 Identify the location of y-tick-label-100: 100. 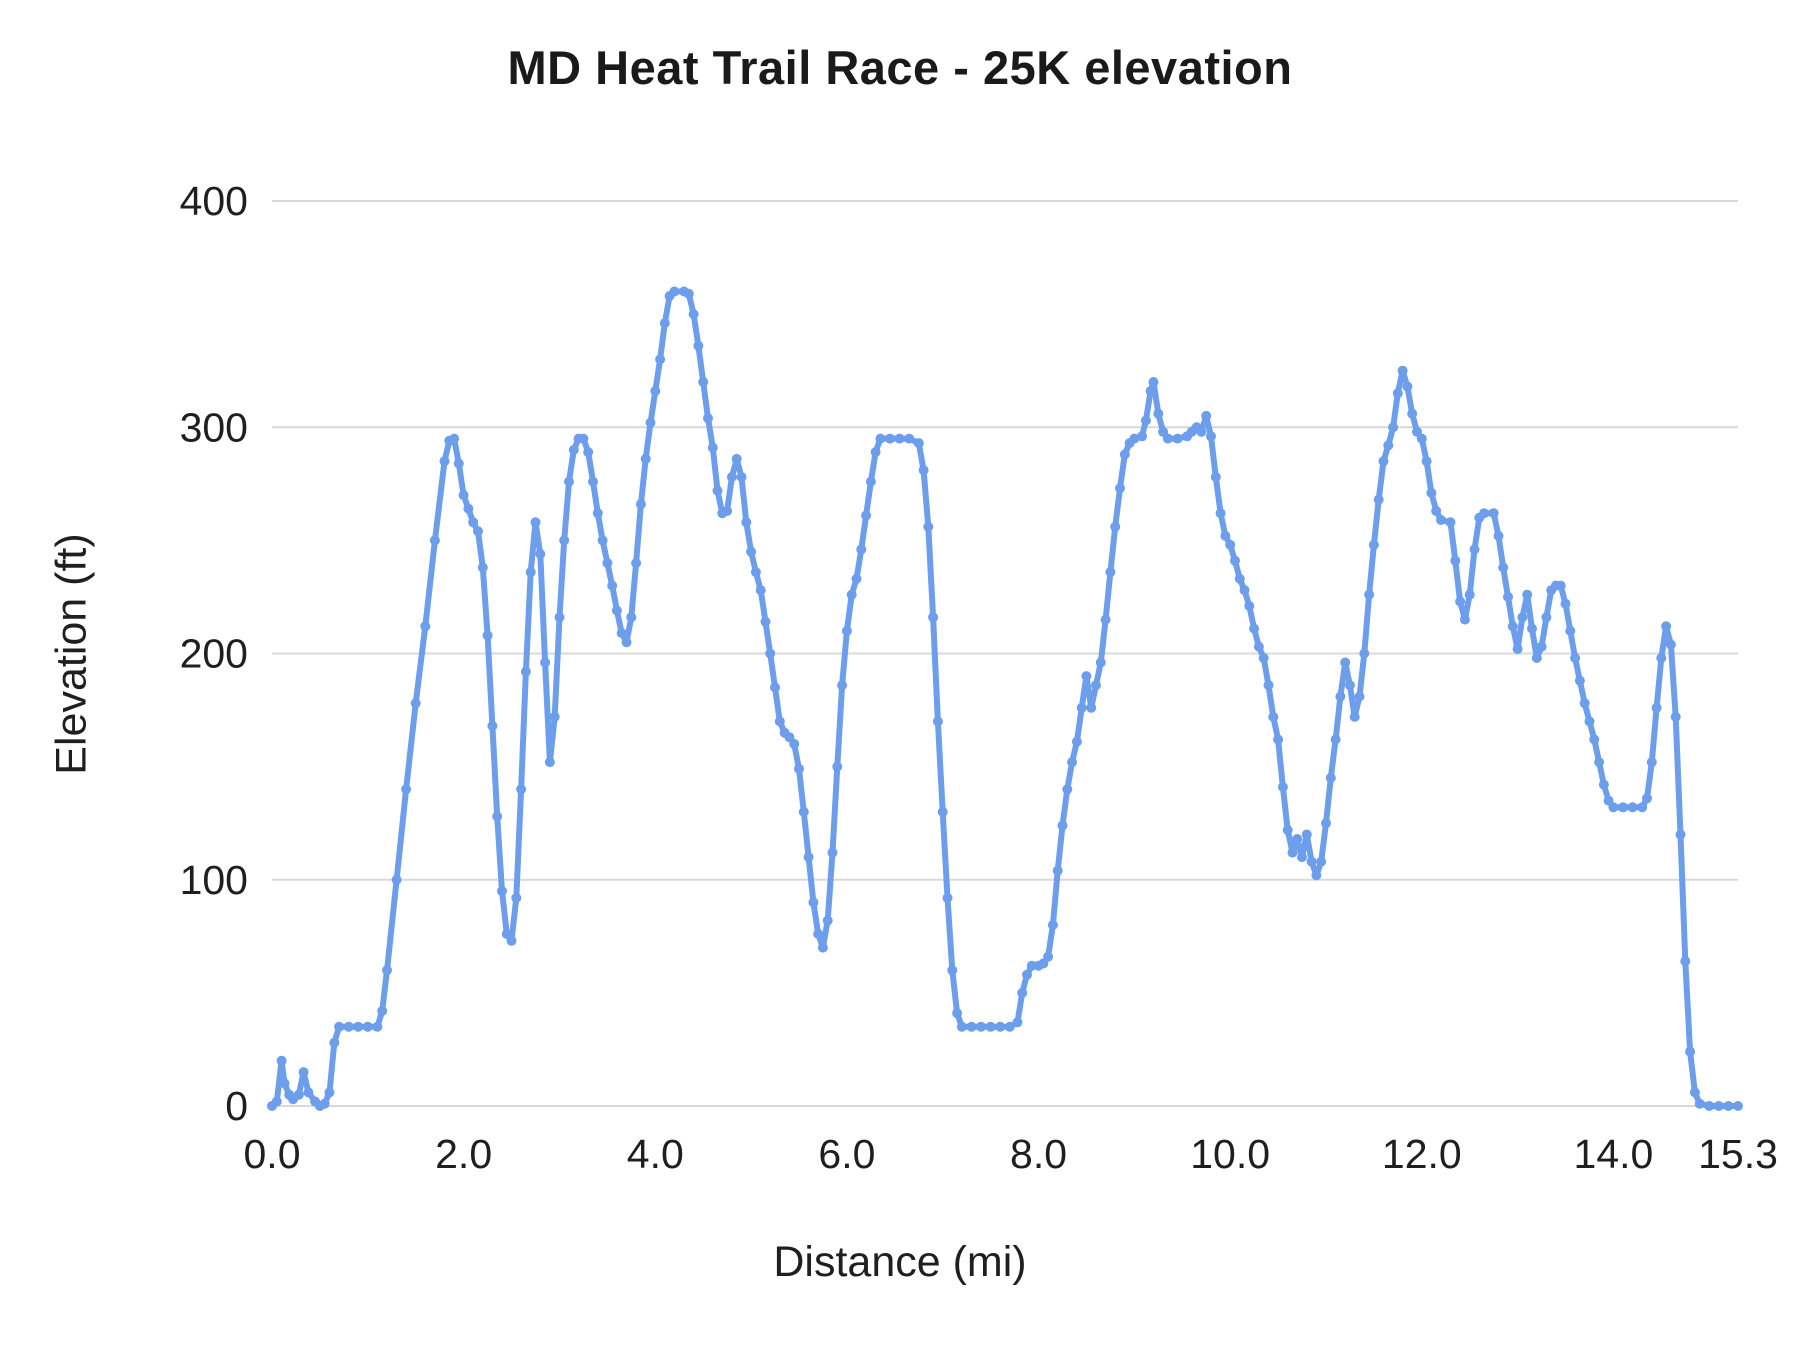
(214, 880).